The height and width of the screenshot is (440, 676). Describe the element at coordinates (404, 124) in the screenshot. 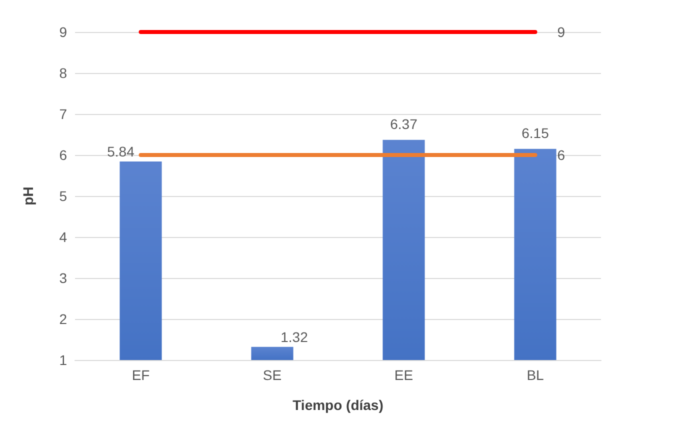

I see `data-label: 6.37` at that location.